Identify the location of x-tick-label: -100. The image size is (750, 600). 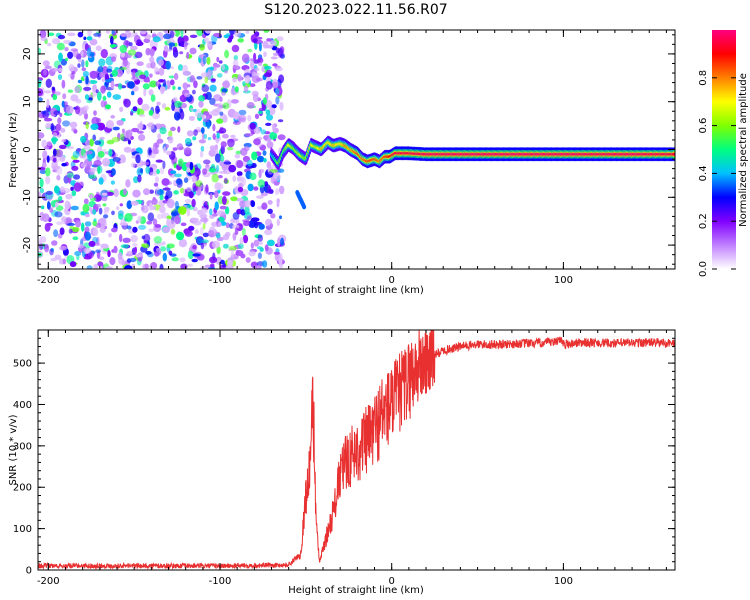
(220, 280).